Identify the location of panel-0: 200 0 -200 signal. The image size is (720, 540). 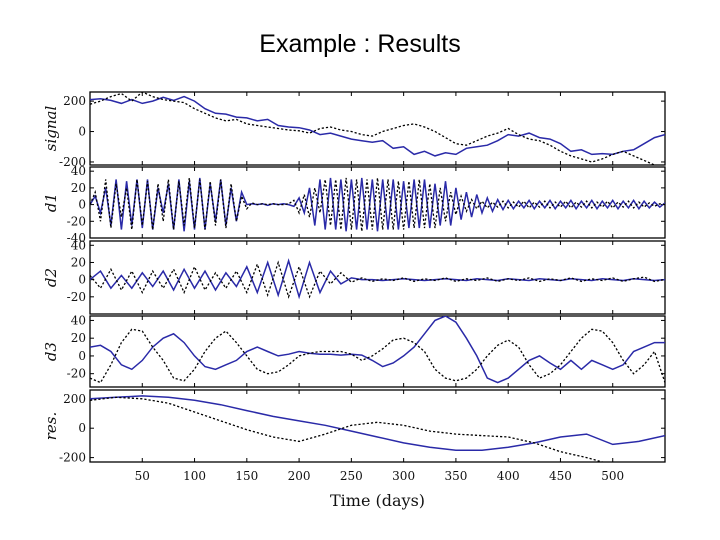
(354, 130).